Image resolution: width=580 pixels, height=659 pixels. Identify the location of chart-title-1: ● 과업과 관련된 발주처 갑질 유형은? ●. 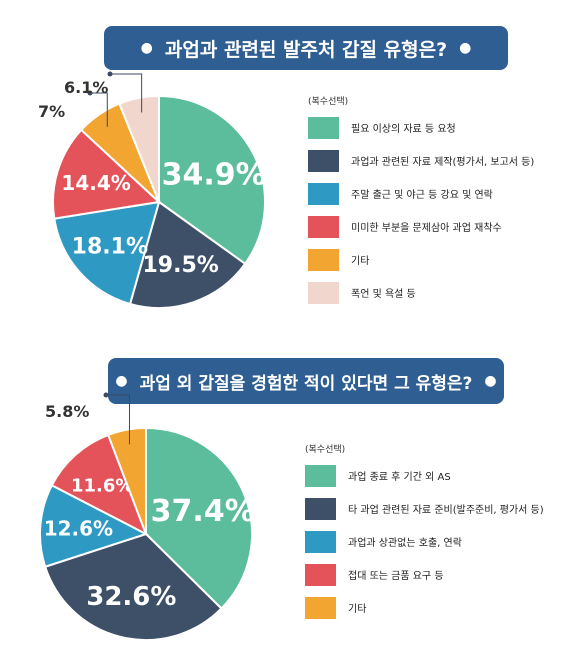
(306, 48).